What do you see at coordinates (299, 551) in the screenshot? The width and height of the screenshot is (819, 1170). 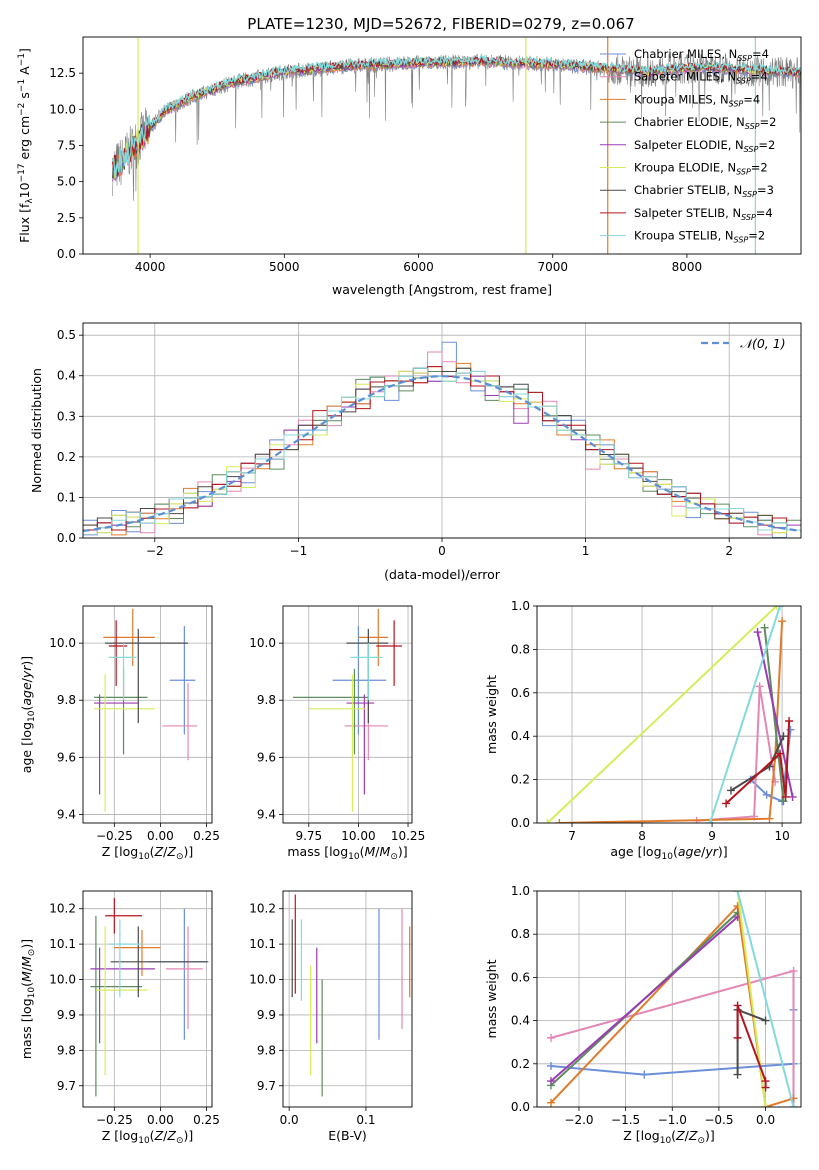 I see `x-tick-label: −1` at bounding box center [299, 551].